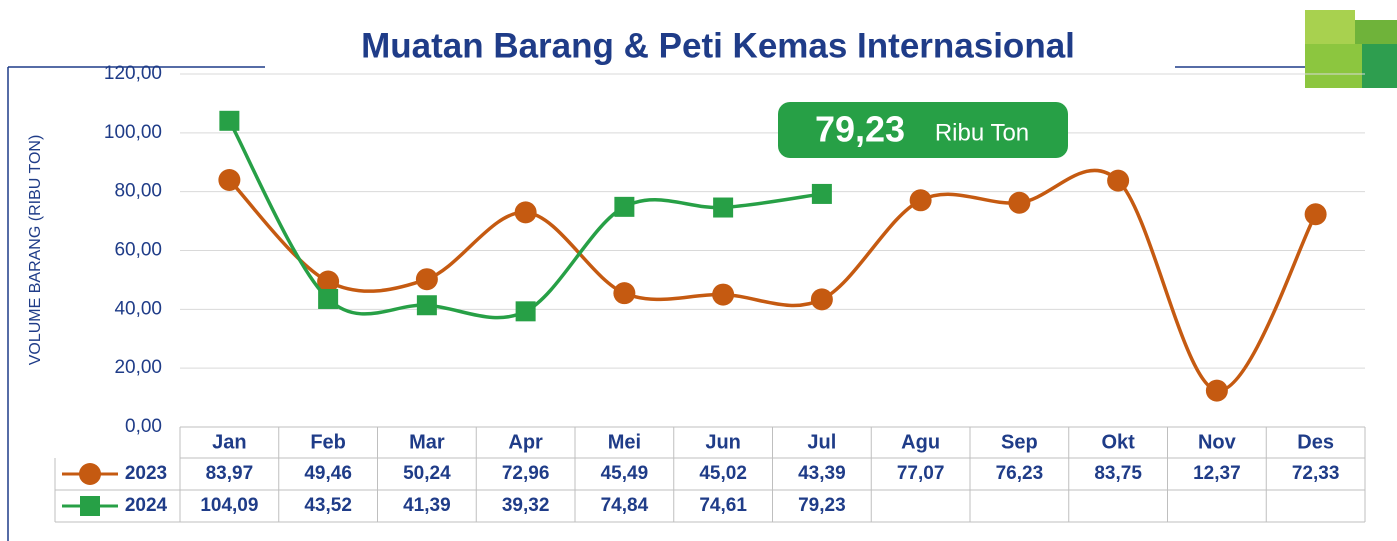 This screenshot has width=1397, height=541. What do you see at coordinates (143, 426) in the screenshot?
I see `y-tick-label: 0,00` at bounding box center [143, 426].